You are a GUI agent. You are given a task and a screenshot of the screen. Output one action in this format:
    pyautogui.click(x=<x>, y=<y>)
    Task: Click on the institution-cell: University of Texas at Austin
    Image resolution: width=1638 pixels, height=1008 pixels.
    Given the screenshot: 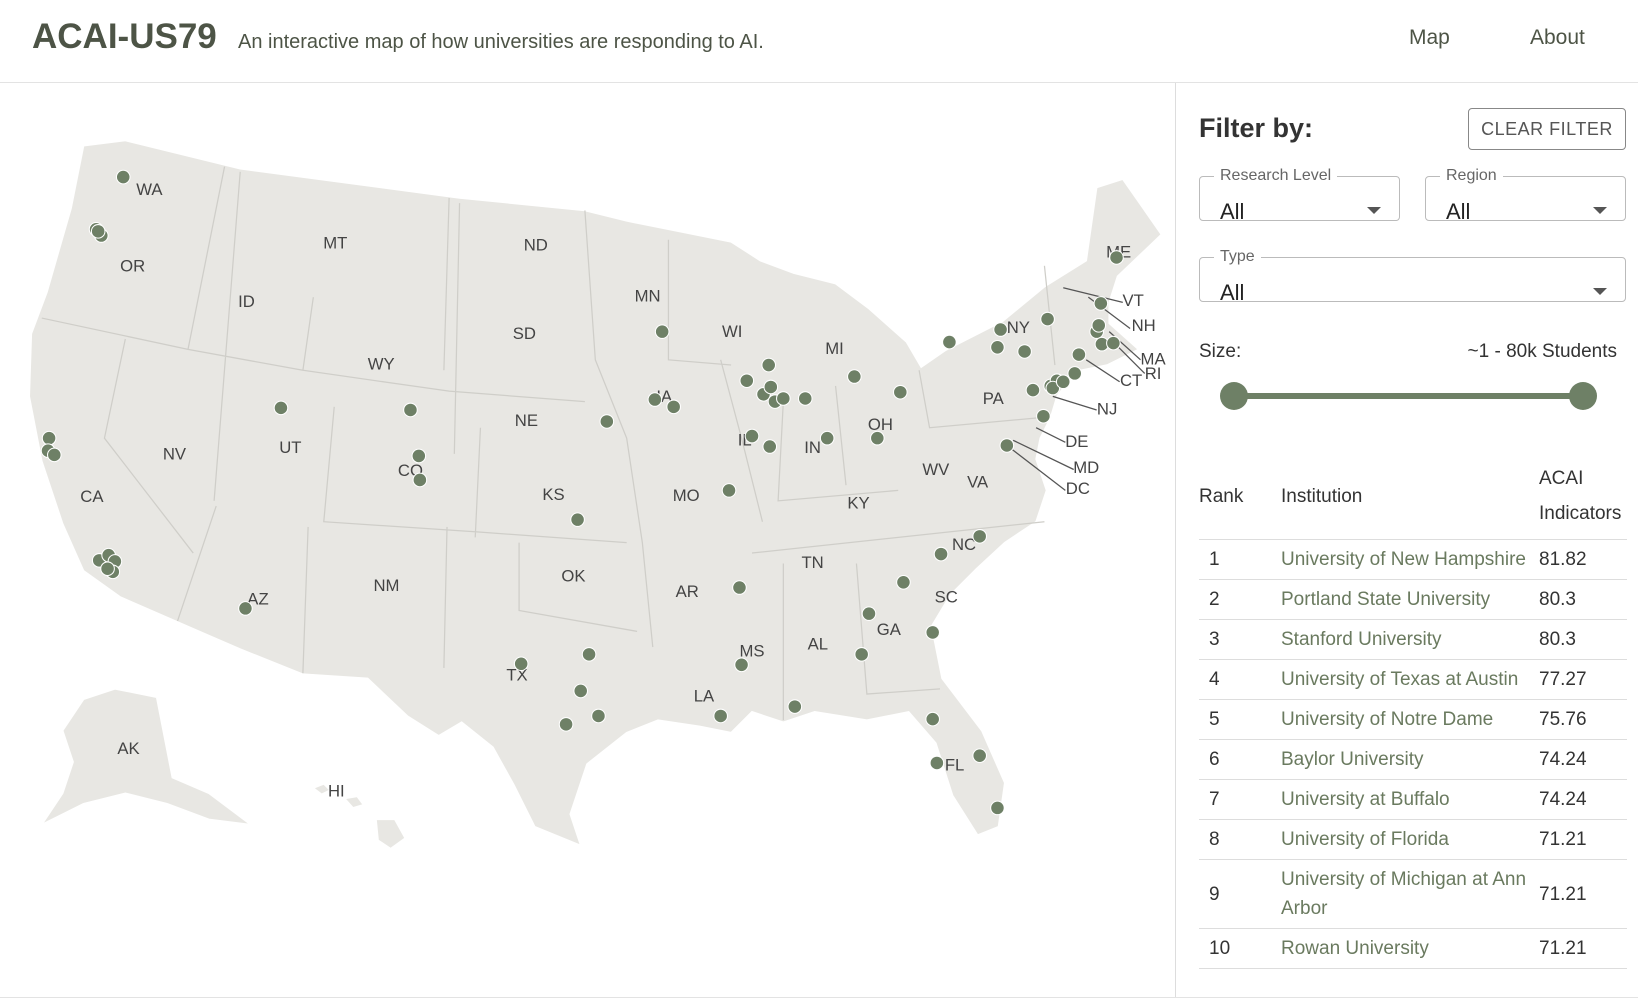 What is the action you would take?
    pyautogui.click(x=1410, y=679)
    